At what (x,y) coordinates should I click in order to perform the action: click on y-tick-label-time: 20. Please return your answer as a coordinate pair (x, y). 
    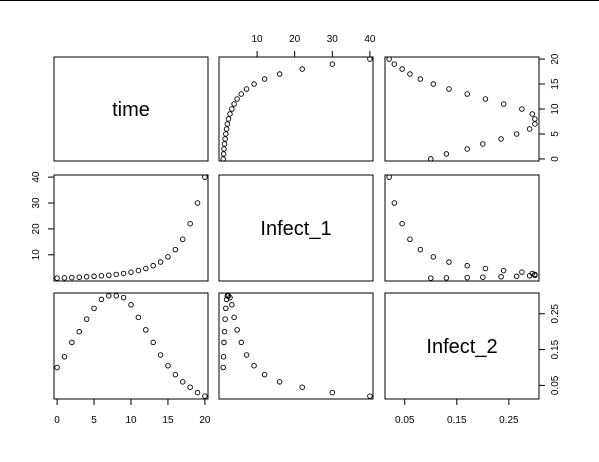
    Looking at the image, I should click on (555, 59).